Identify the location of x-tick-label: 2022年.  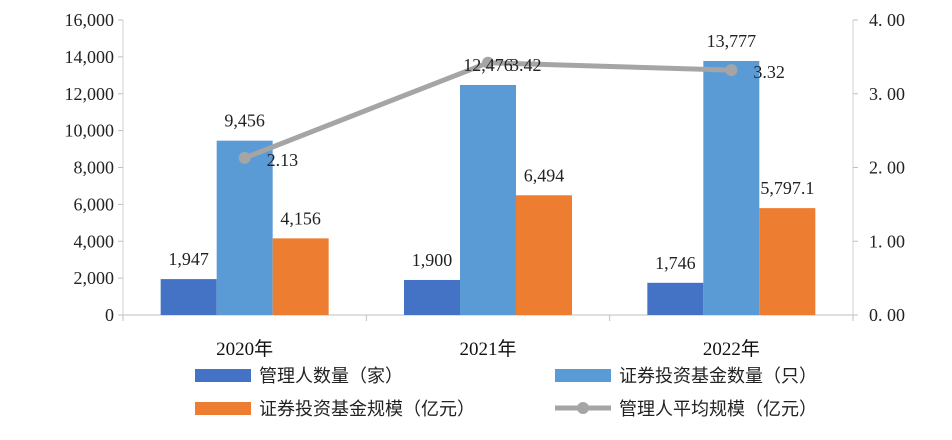
(731, 349).